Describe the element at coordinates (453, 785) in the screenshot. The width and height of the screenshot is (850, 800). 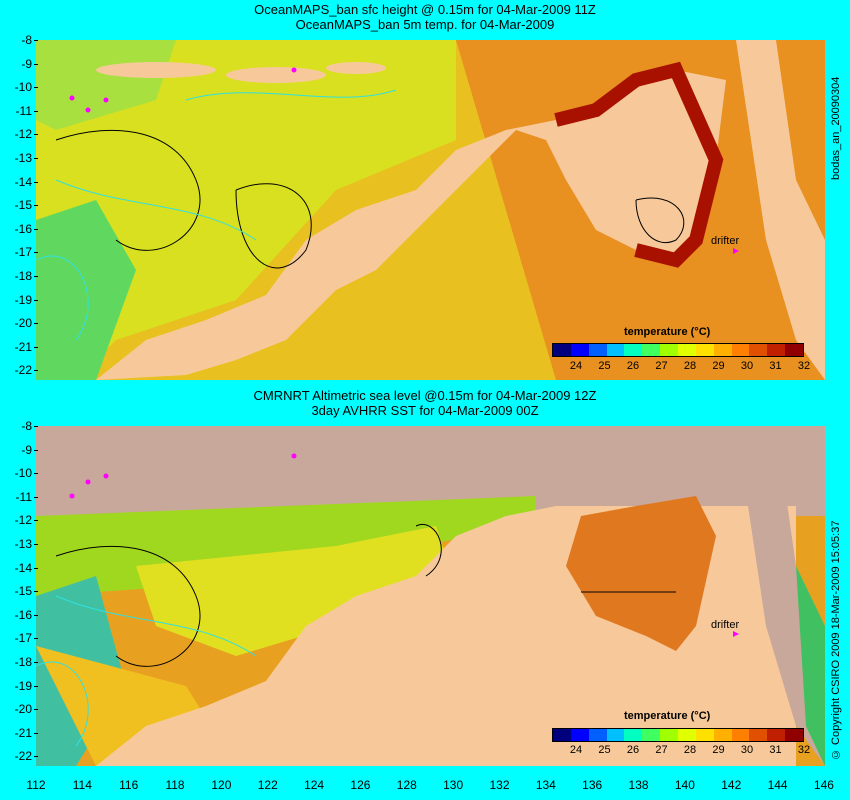
I see `x-axis-tick: 130` at that location.